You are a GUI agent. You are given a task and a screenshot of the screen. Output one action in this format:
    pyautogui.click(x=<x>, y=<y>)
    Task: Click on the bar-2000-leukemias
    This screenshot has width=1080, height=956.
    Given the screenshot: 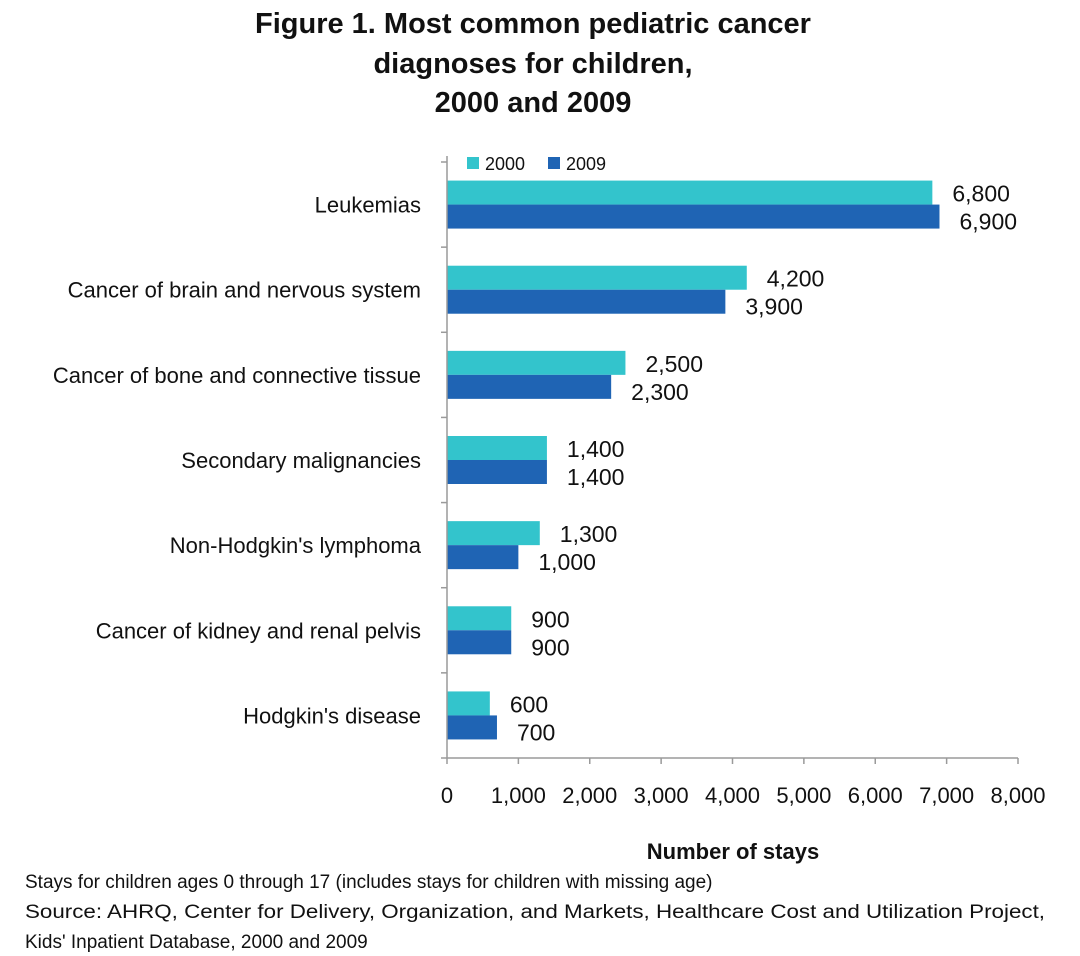 What is the action you would take?
    pyautogui.click(x=690, y=192)
    